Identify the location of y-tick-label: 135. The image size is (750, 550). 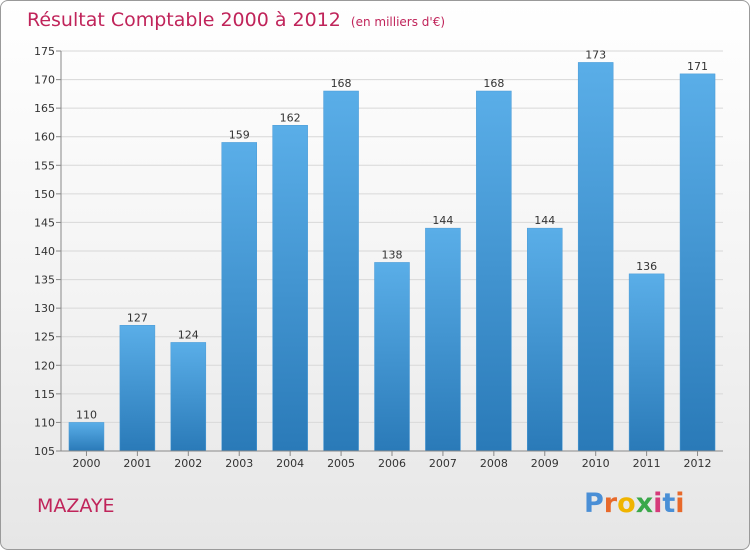
(44, 280).